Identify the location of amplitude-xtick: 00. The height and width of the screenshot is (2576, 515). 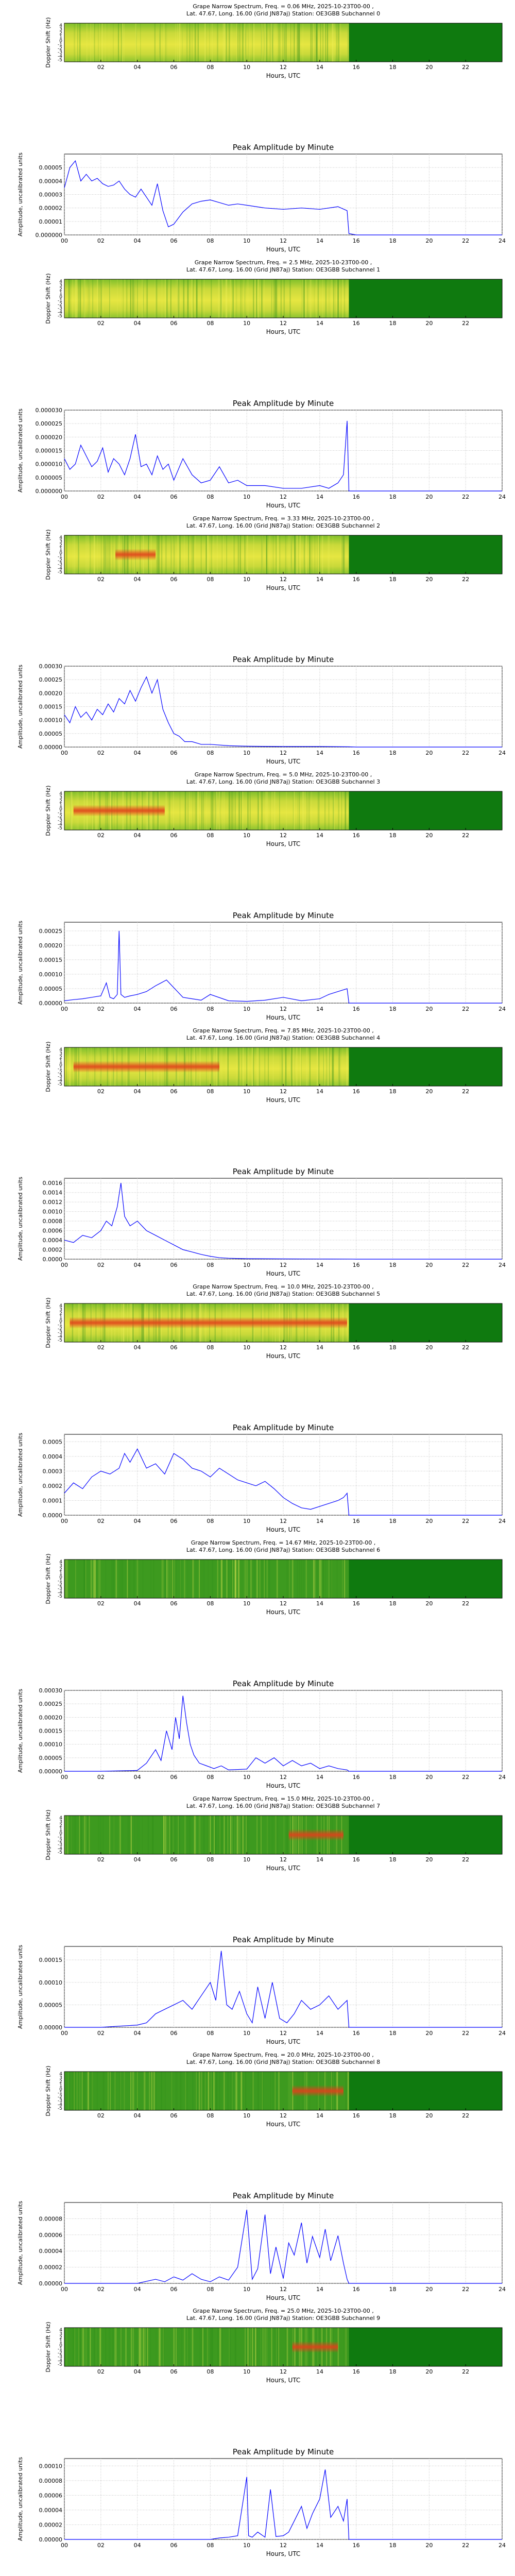
(64, 1009).